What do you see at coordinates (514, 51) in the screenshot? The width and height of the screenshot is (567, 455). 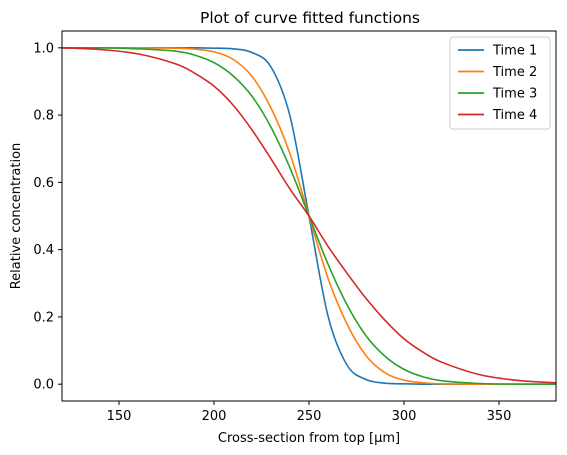 I see `legend-label: Time 1` at bounding box center [514, 51].